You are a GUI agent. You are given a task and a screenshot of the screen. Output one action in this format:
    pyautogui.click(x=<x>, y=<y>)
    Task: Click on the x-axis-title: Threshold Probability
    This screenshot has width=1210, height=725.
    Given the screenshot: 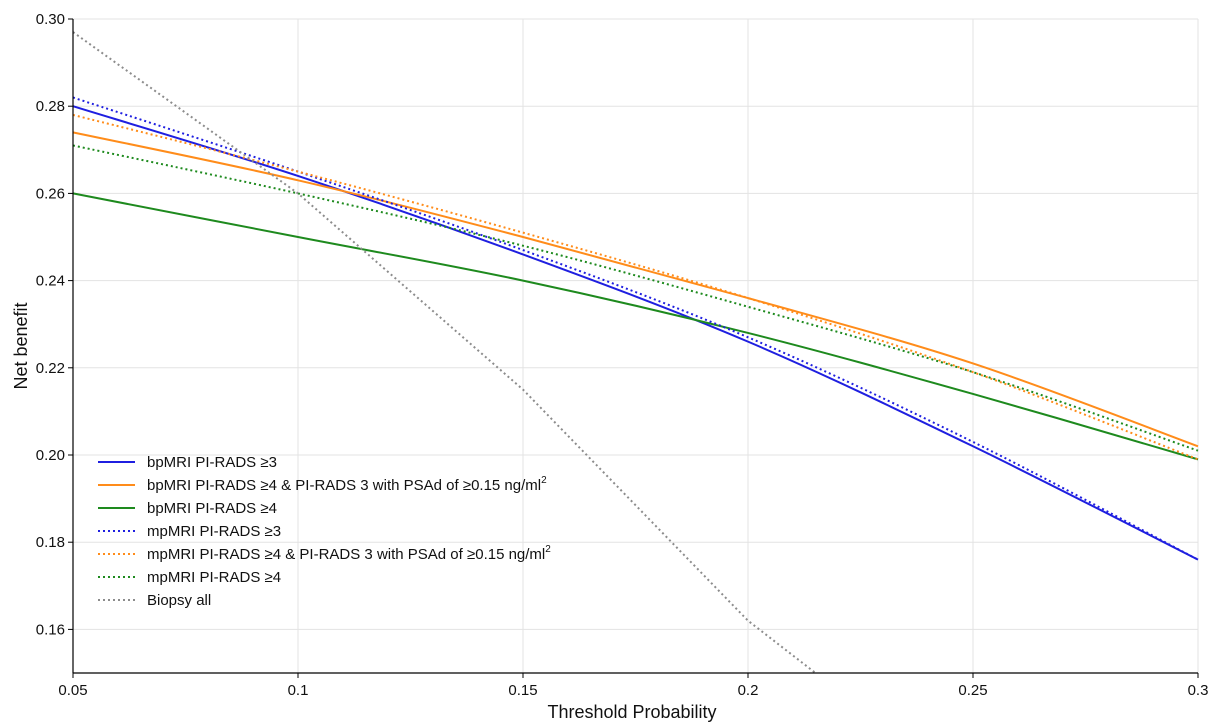 What is the action you would take?
    pyautogui.click(x=631, y=712)
    